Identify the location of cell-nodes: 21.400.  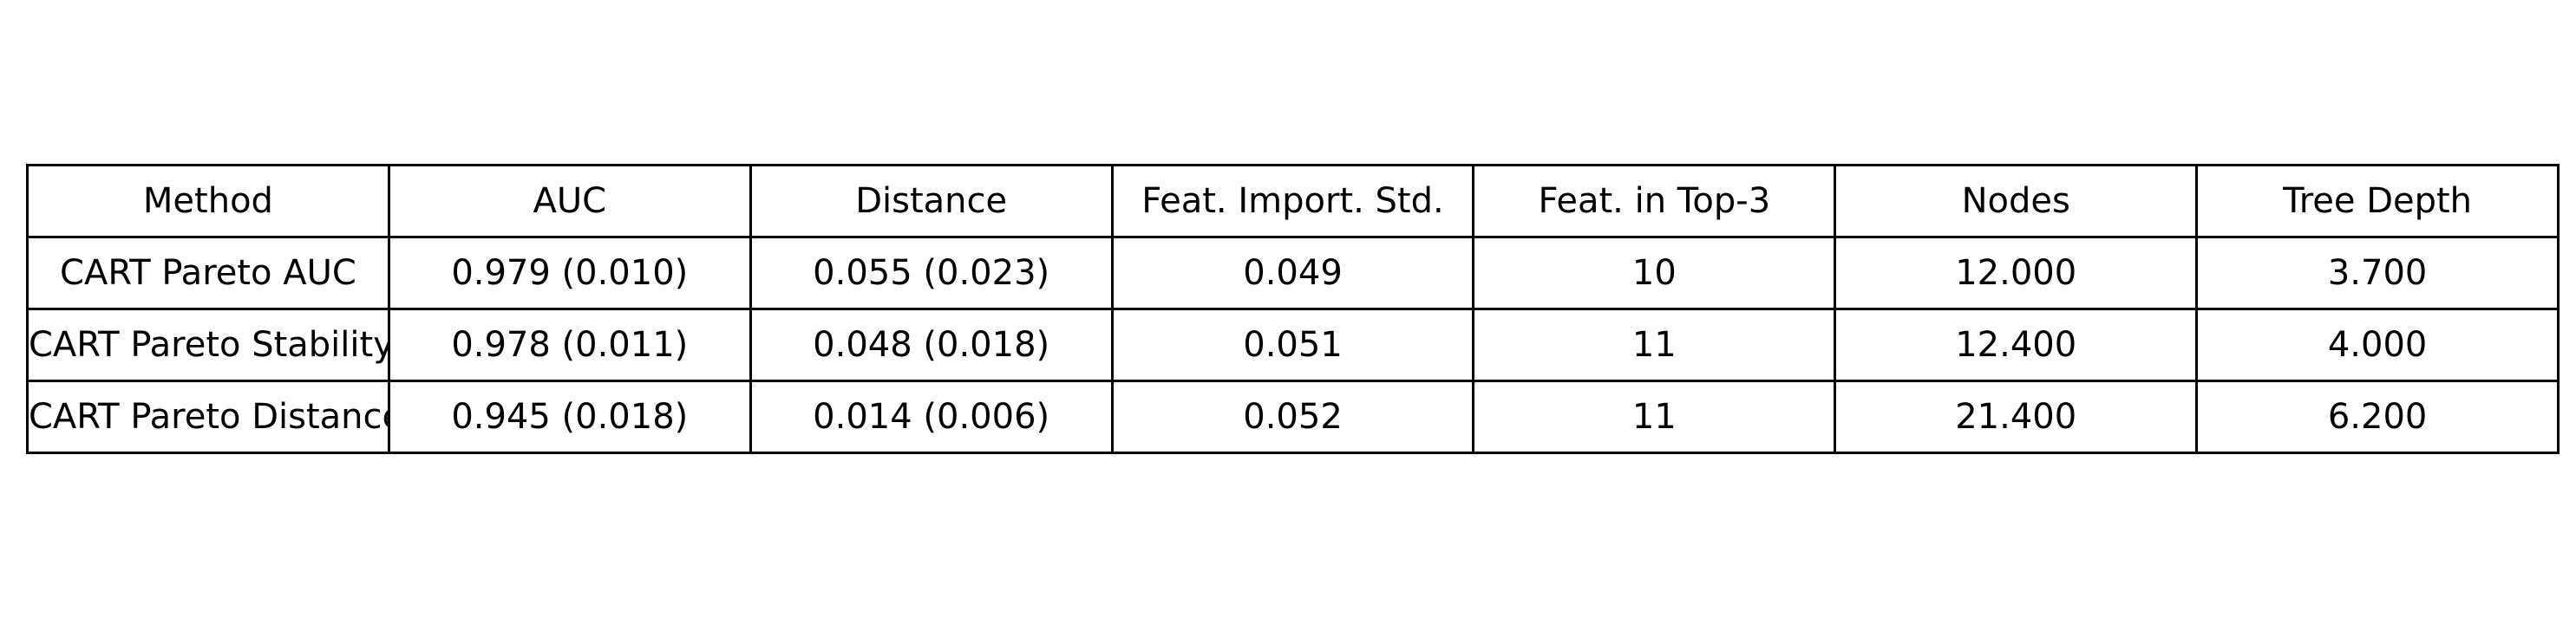
(2016, 417).